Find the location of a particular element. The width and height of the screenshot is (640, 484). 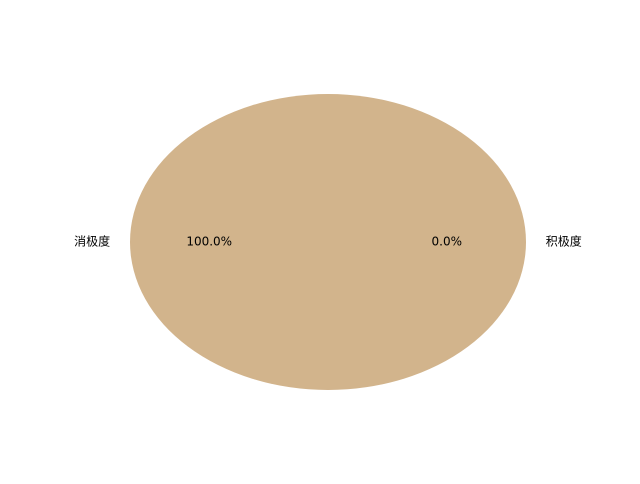

pie-label-2: 积极度 is located at coordinates (564, 241).